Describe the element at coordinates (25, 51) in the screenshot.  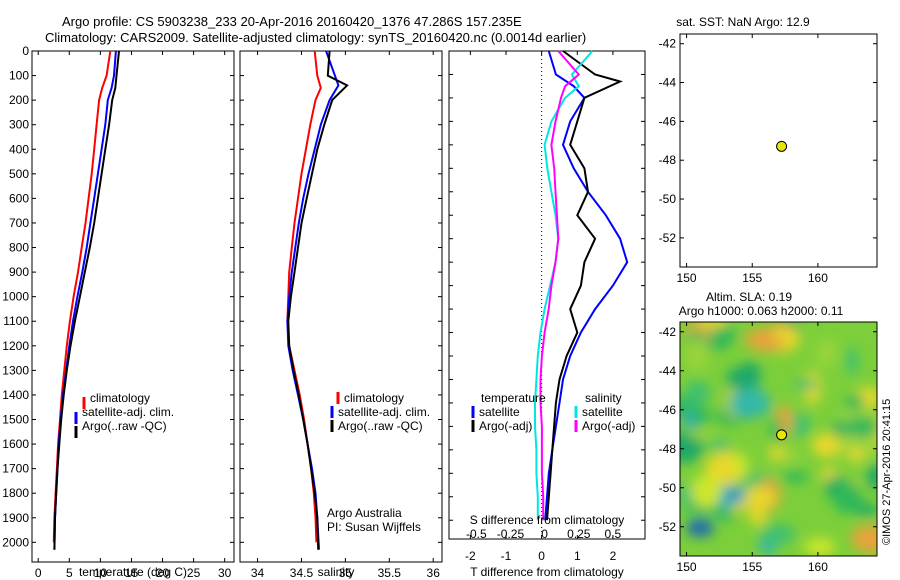
I see `y-tick-label: 0` at that location.